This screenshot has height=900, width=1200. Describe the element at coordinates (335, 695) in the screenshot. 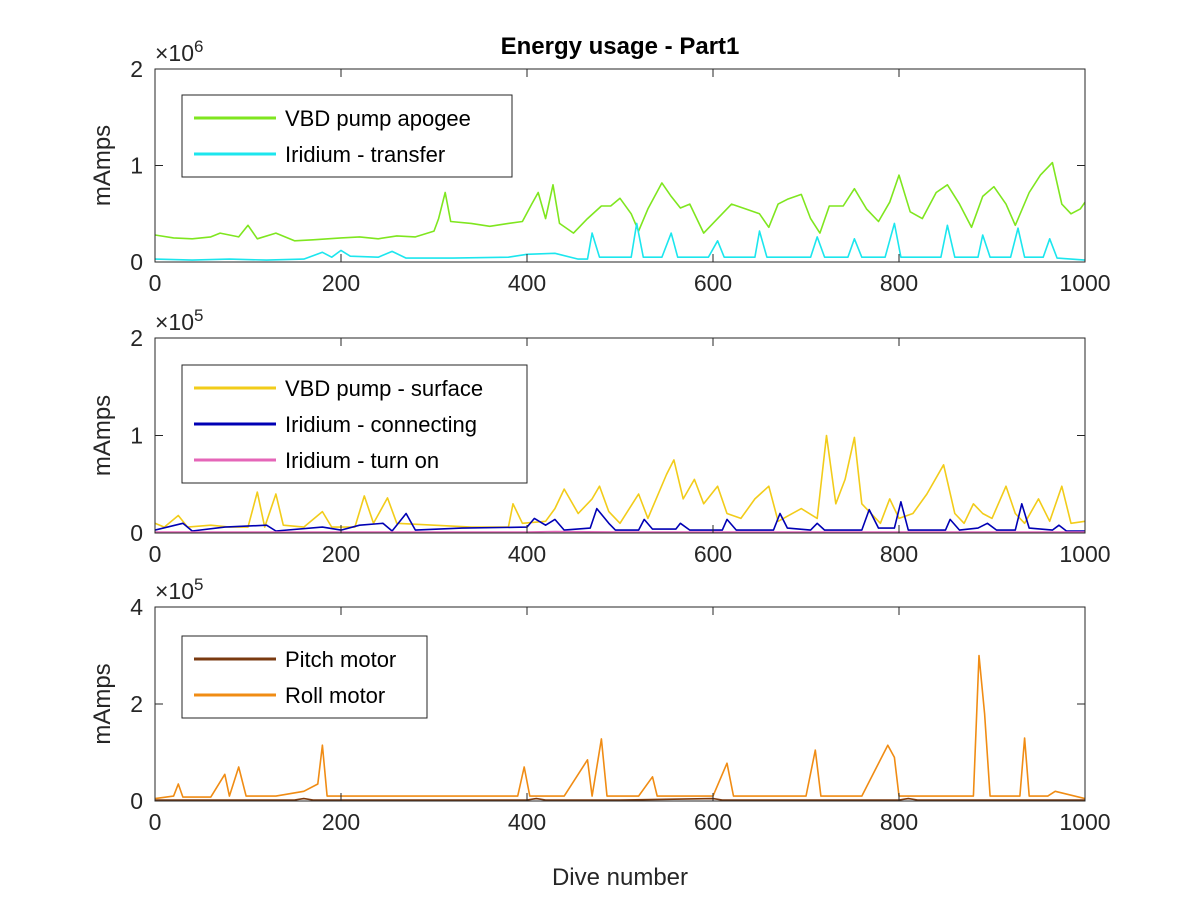

I see `legend-label: Roll motor` at that location.